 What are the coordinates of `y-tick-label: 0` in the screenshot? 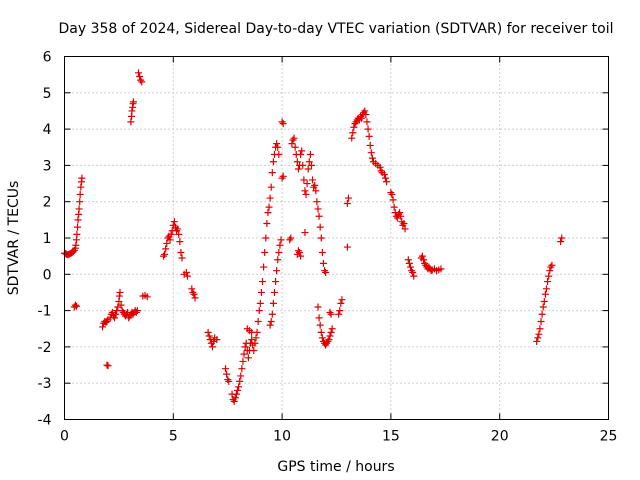 It's located at (47, 275).